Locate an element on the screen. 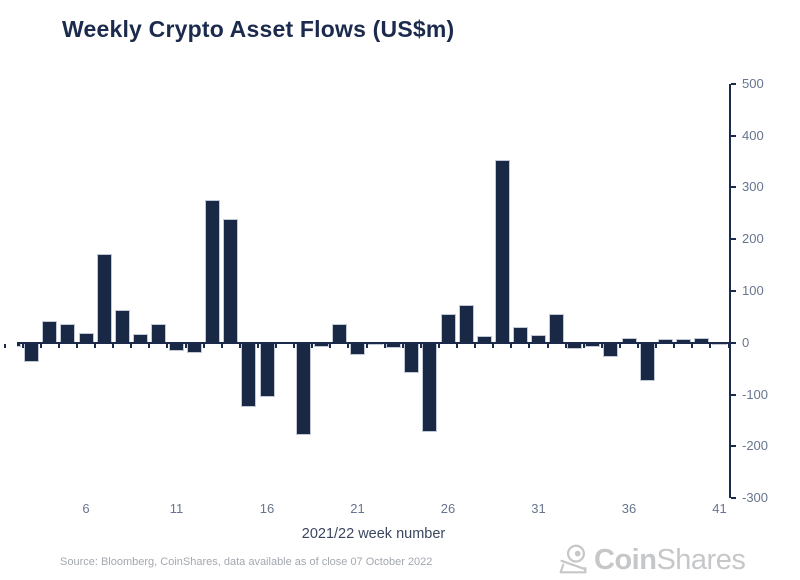  coinshares-logo-text: CoinShares is located at coordinates (670, 560).